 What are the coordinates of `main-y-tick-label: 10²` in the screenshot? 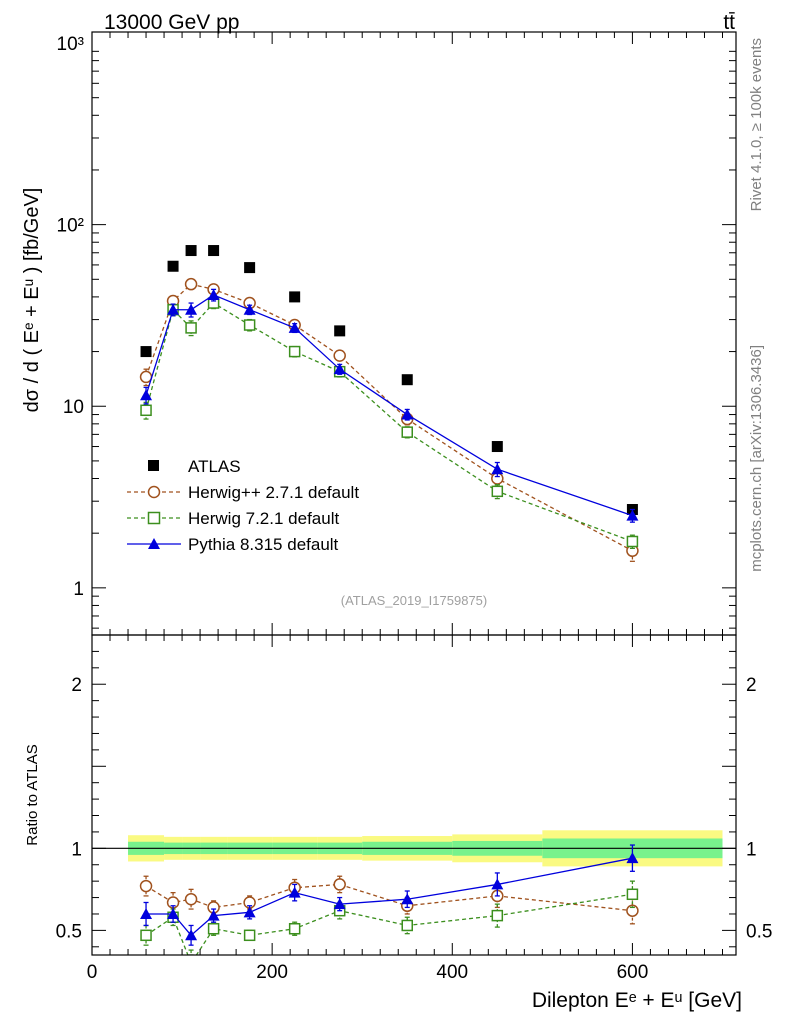 It's located at (70, 226).